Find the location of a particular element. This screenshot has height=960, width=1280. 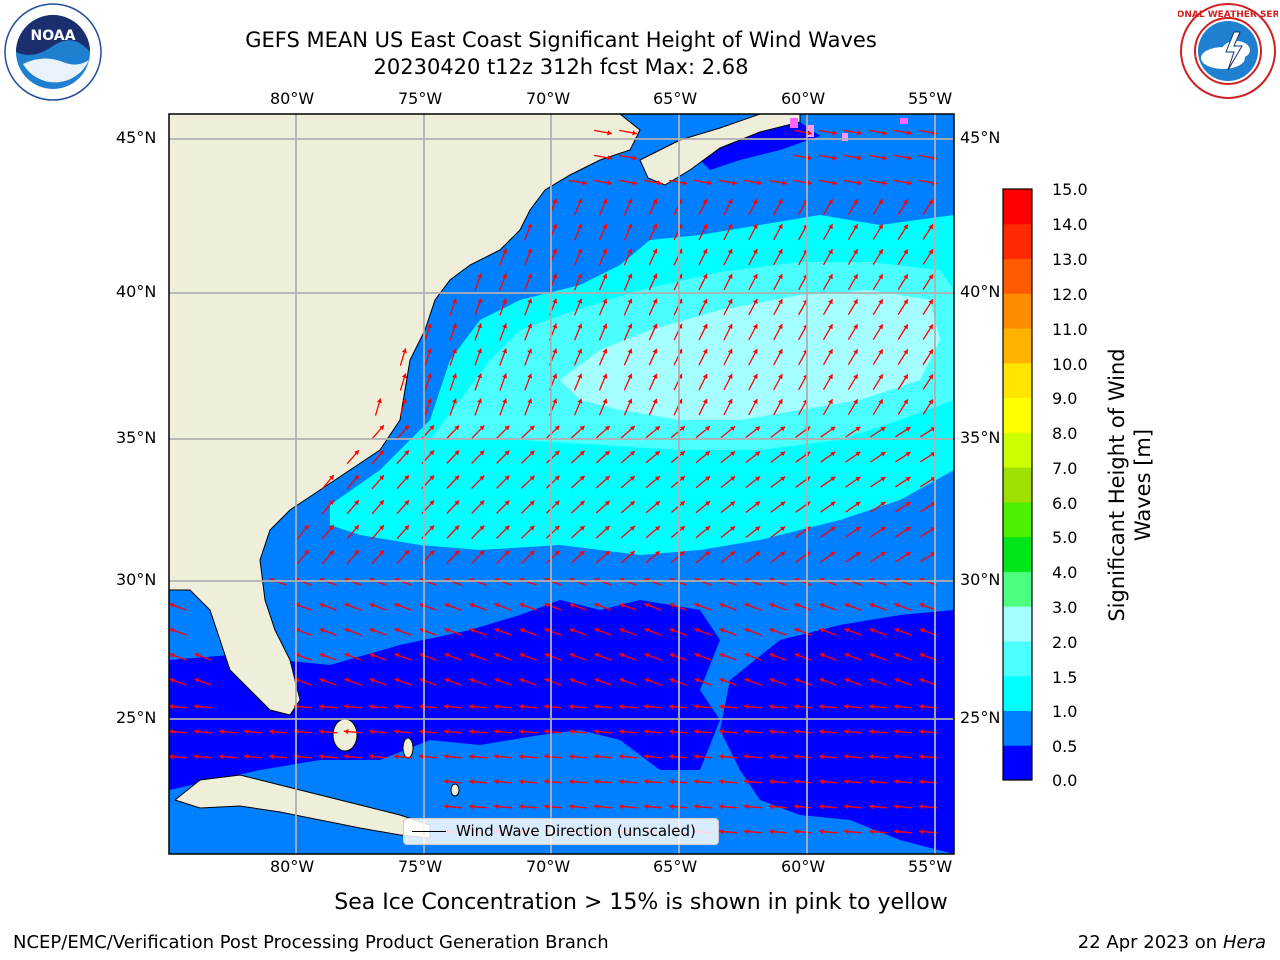

colorbar-tick: 4.0 is located at coordinates (1065, 572).